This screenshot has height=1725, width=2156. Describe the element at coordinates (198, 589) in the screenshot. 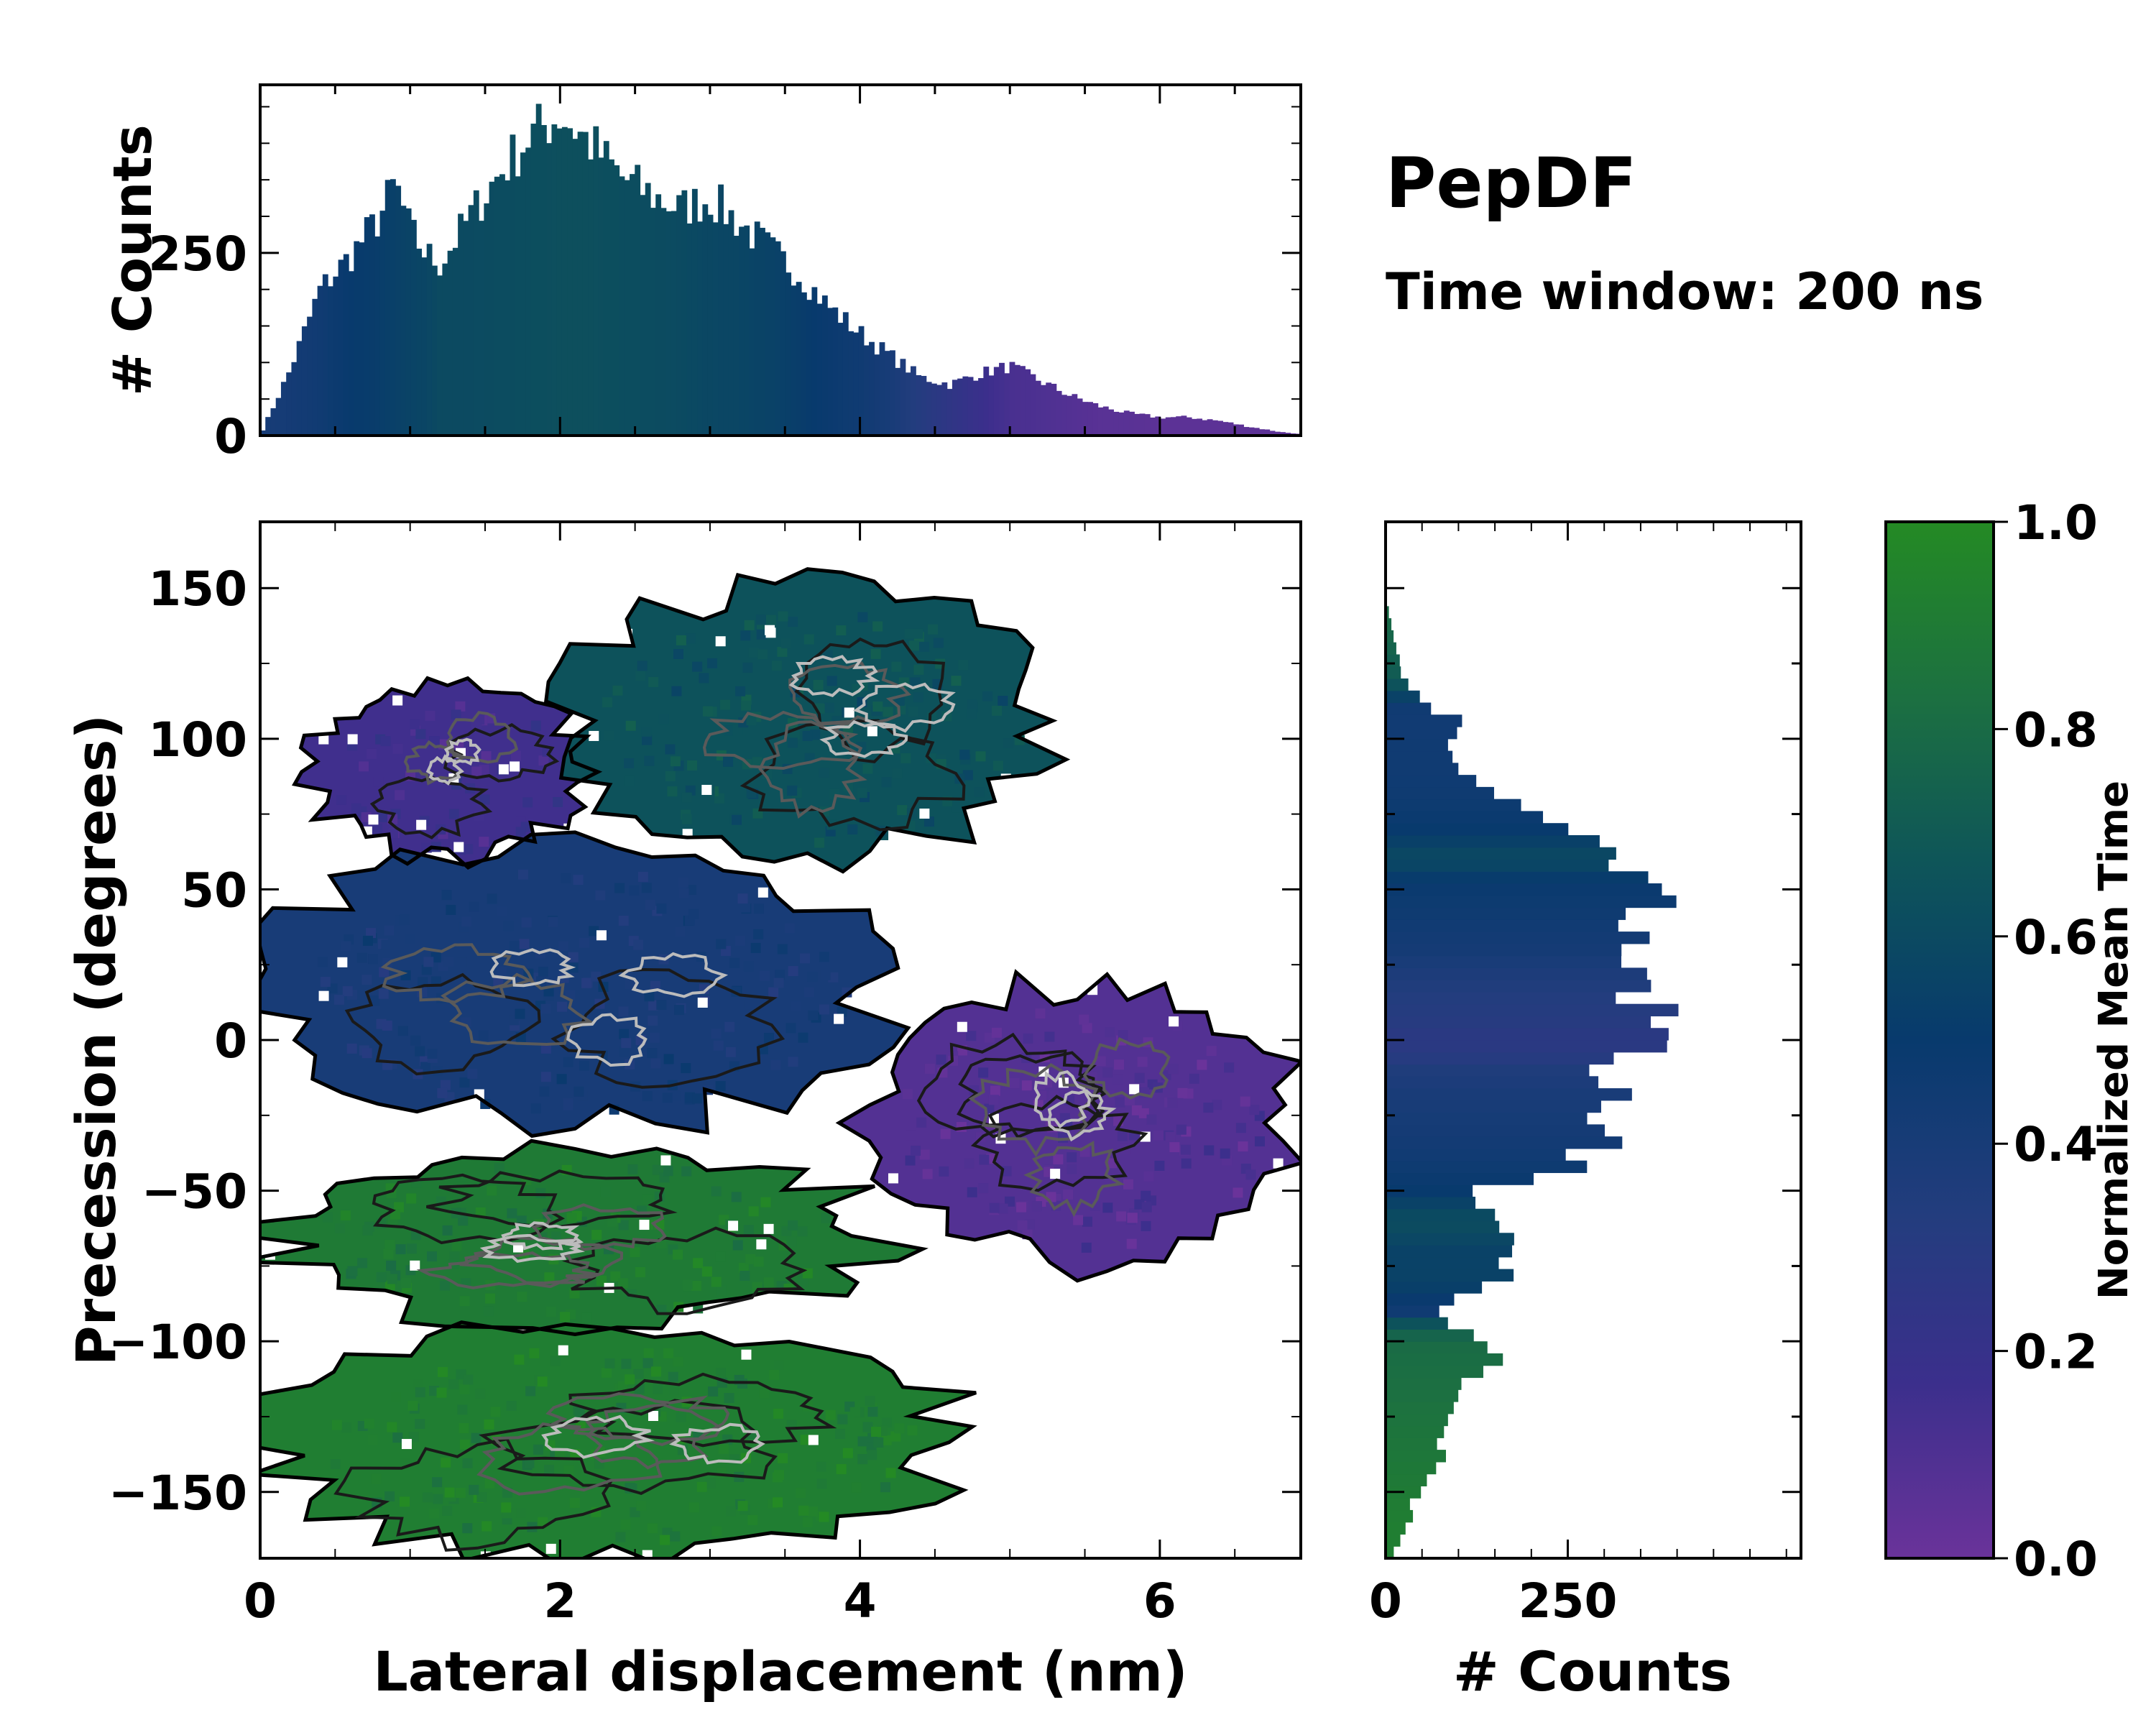

I see `main-ytick-label: 150` at that location.